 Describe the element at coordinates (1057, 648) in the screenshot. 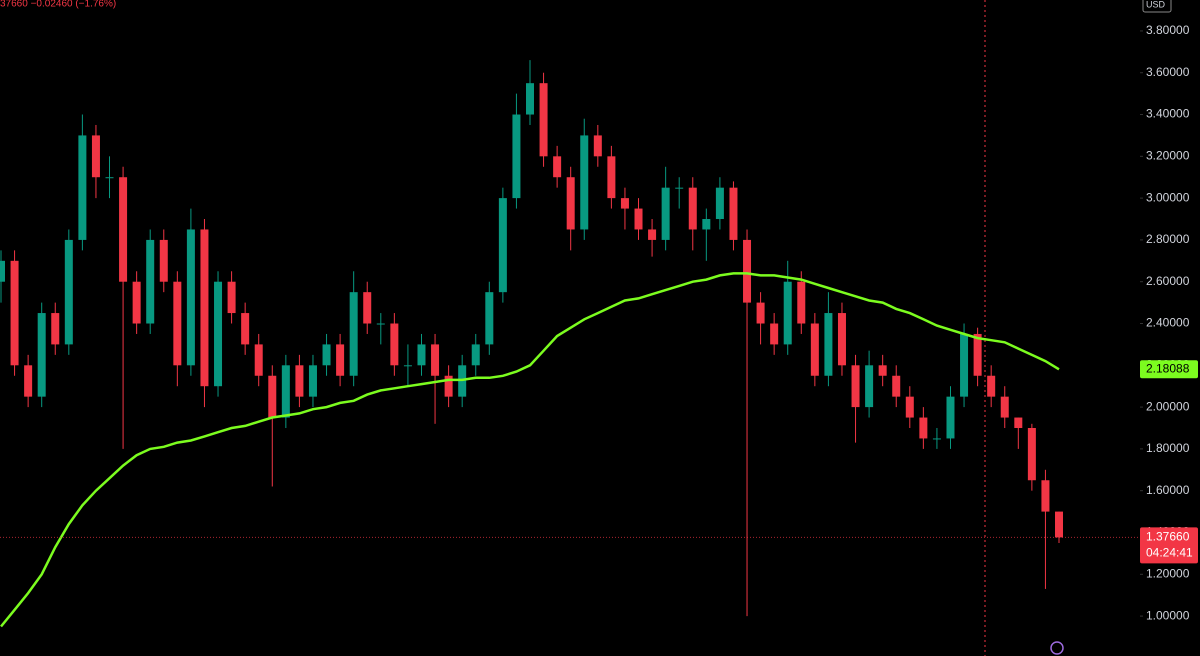

I see `icon` at that location.